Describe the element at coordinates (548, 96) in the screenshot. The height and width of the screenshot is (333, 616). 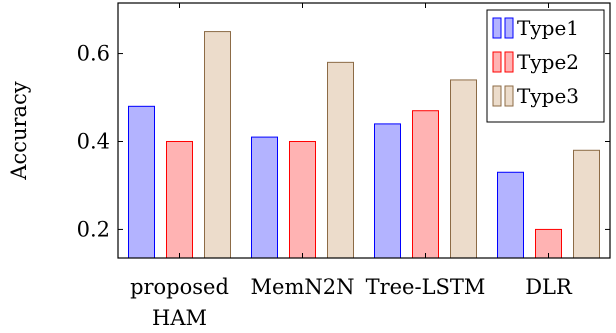
I see `legend-label: Type3` at that location.